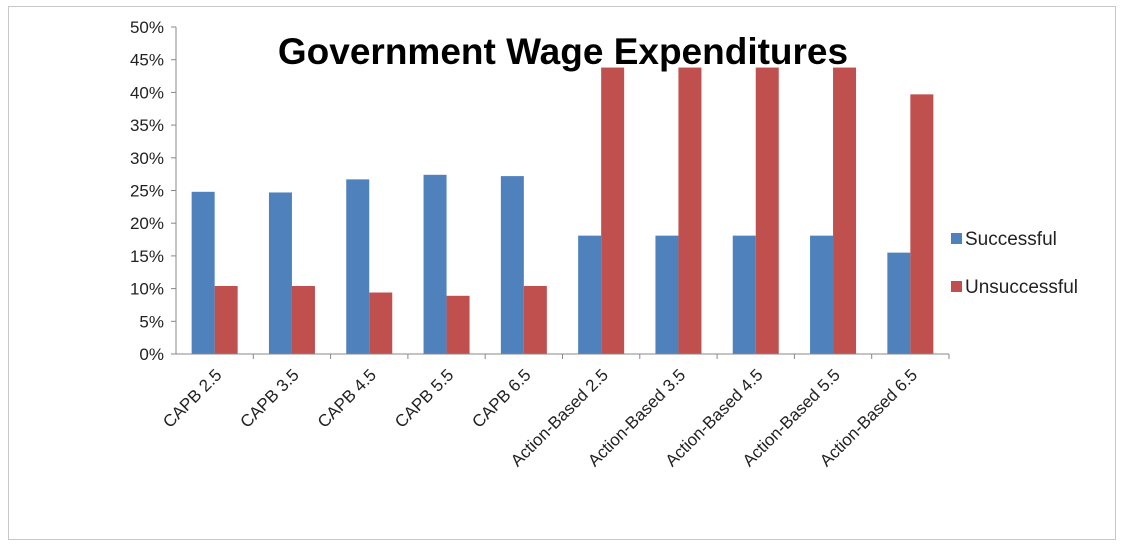 The image size is (1125, 544). What do you see at coordinates (147, 60) in the screenshot?
I see `y-tick-label: 45%` at bounding box center [147, 60].